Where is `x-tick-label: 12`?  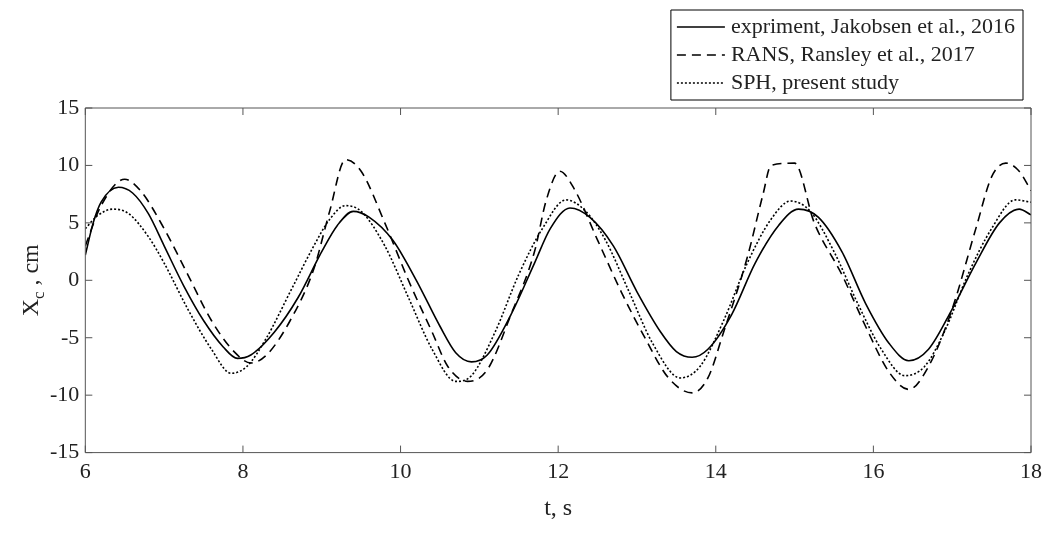 x-tick-label: 12 is located at coordinates (558, 470).